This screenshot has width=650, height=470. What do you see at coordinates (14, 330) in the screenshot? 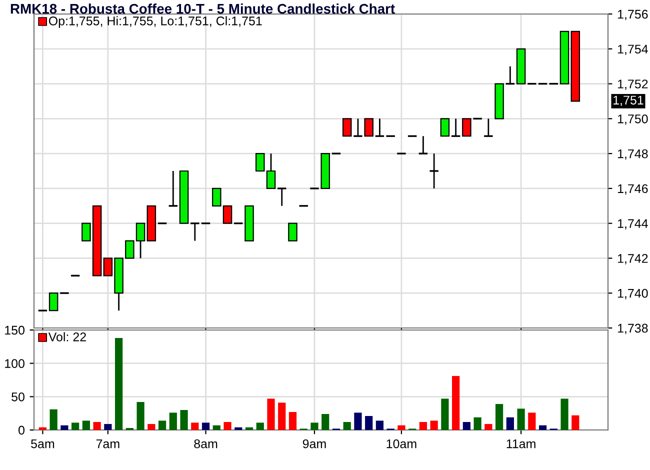
I see `y-tick-label: 150` at bounding box center [14, 330].